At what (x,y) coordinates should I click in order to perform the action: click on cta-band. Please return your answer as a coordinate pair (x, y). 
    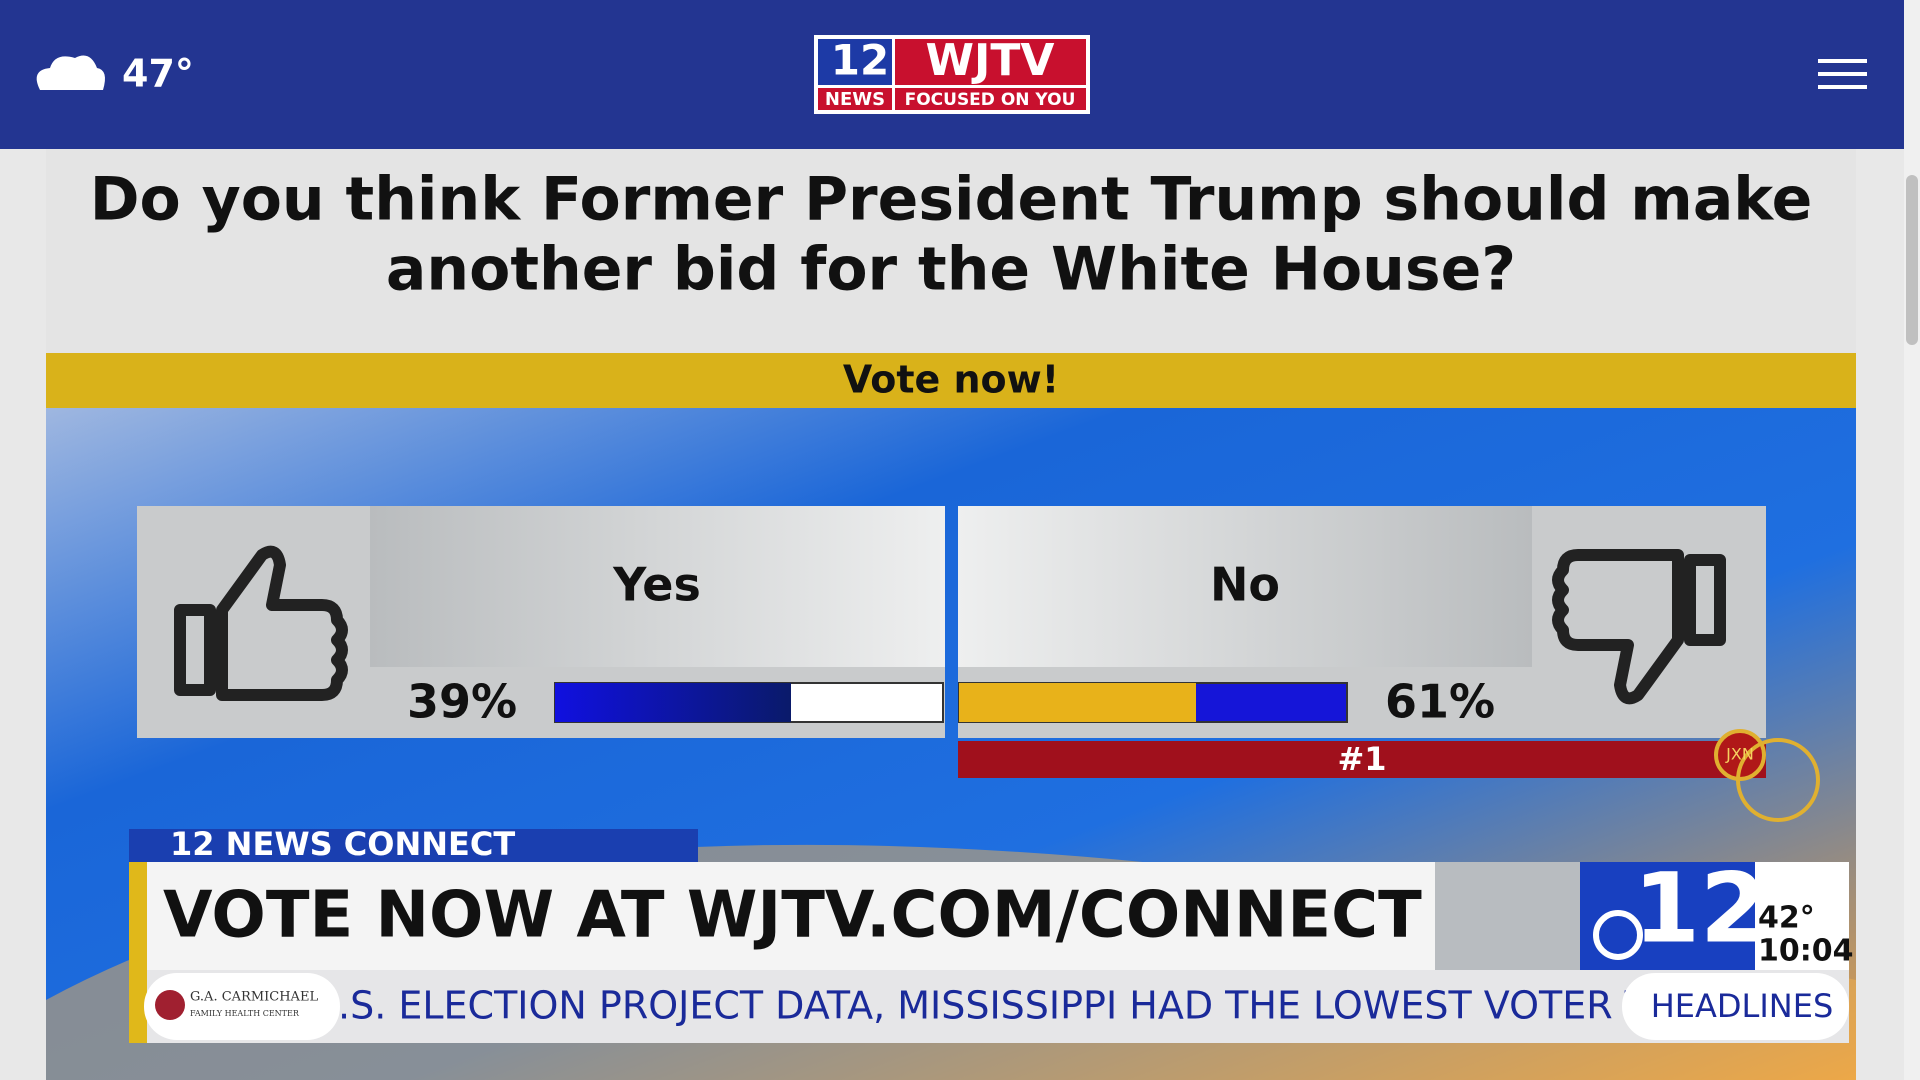
    Looking at the image, I should click on (951, 380).